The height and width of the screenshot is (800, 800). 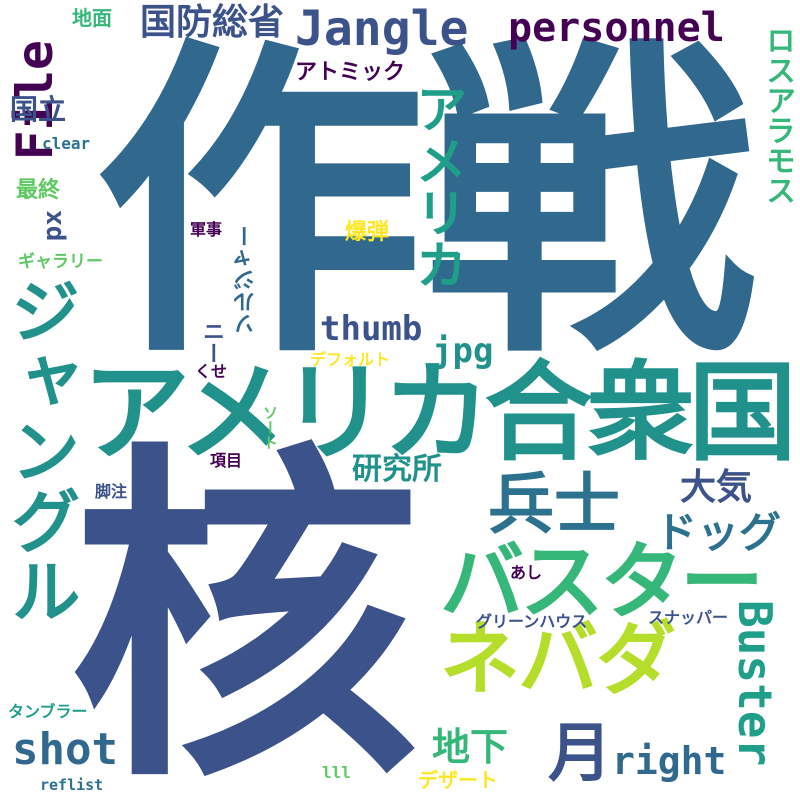 I want to click on word-default: デフォルト, so click(x=350, y=359).